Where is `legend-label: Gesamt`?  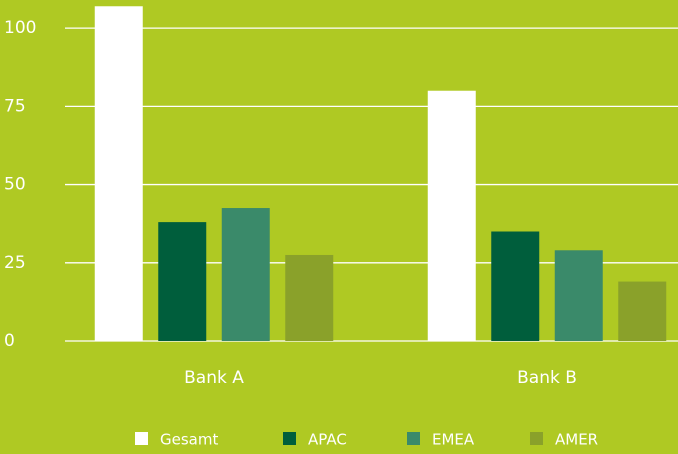
legend-label: Gesamt is located at coordinates (189, 440).